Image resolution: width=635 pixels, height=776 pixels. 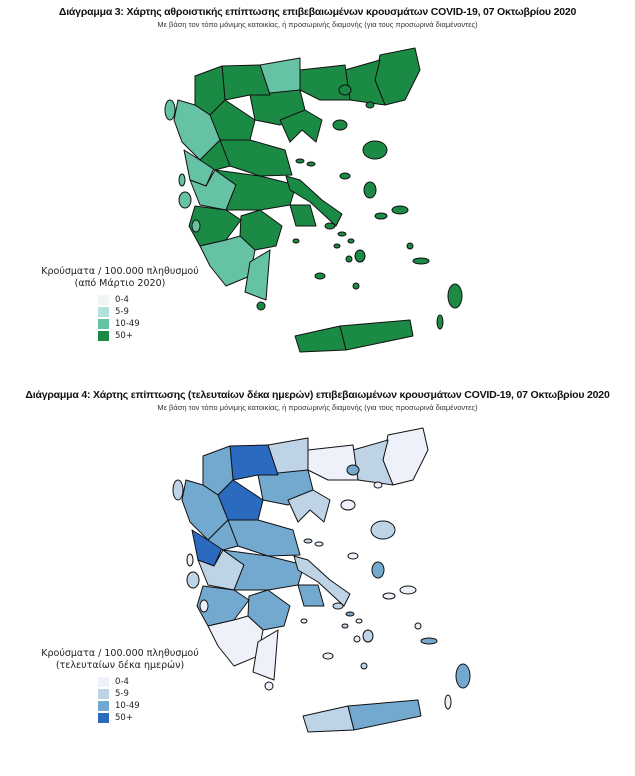 What do you see at coordinates (120, 283) in the screenshot?
I see `legend-subtitle: (από Μάρτιο 2020)` at bounding box center [120, 283].